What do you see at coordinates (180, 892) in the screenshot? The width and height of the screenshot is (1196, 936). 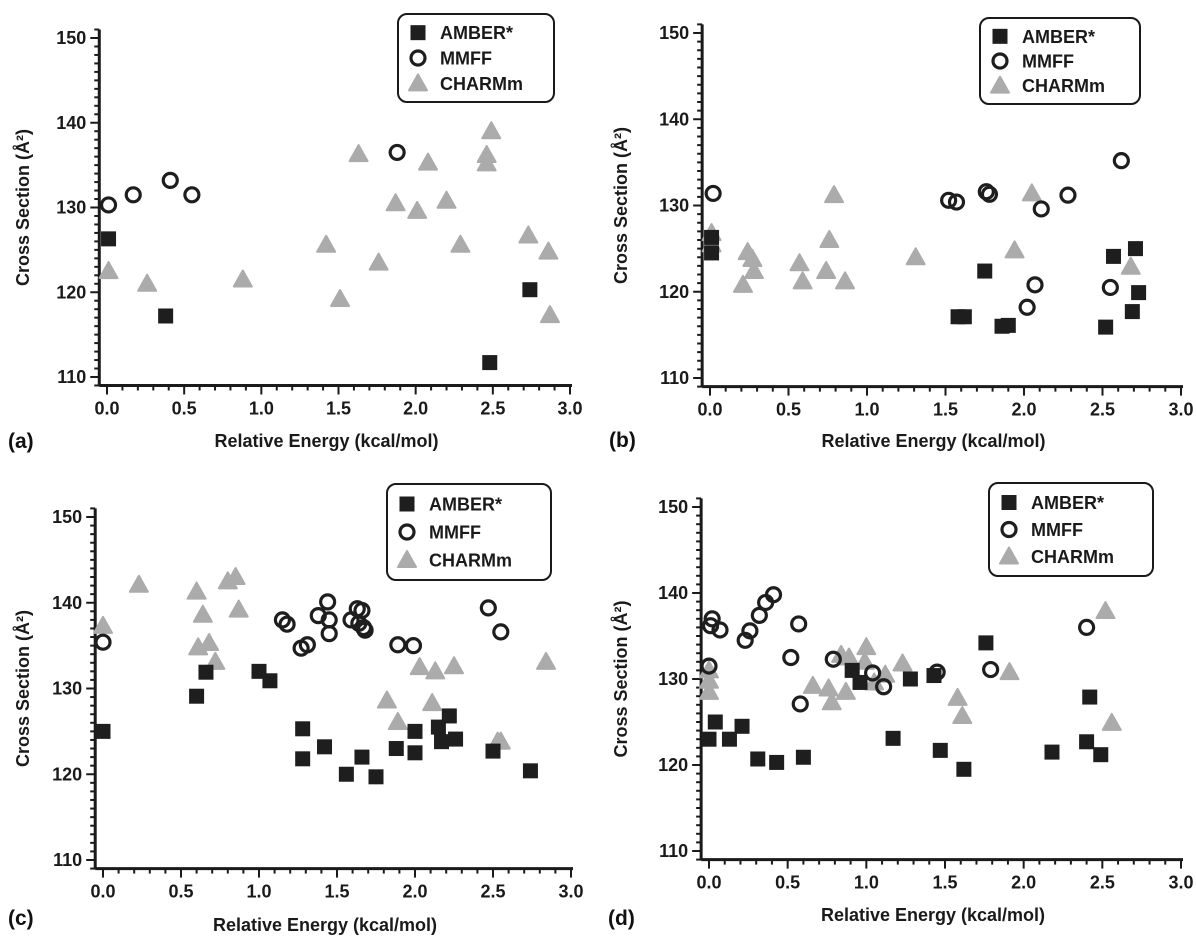 I see `x-tick-label: 0.5` at bounding box center [180, 892].